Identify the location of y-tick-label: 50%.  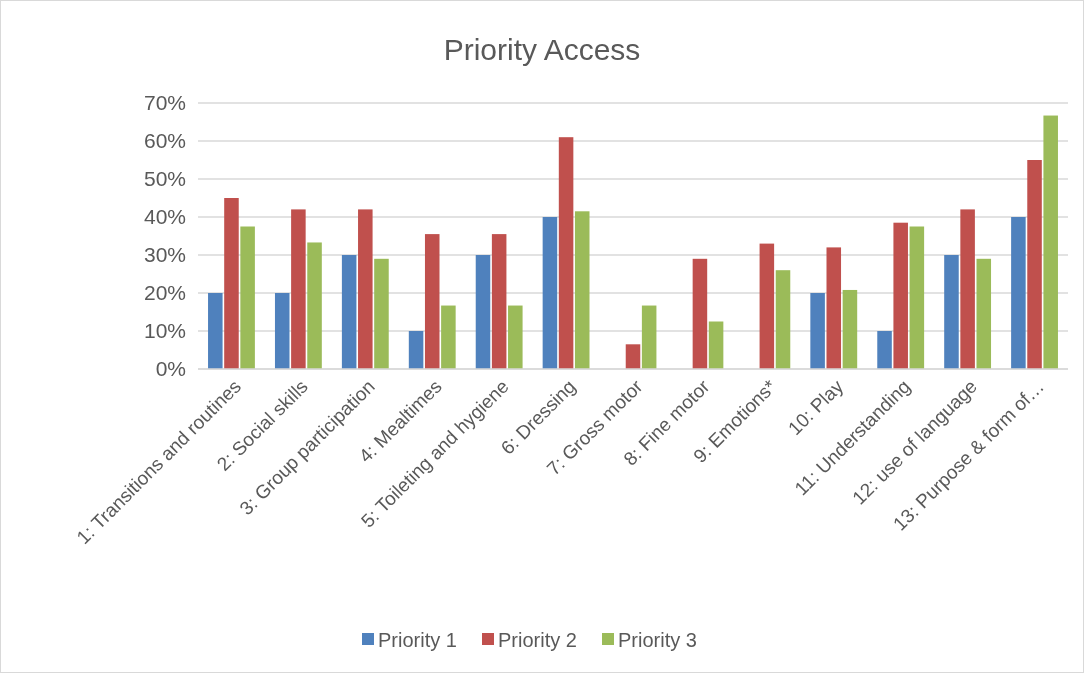
(164, 179).